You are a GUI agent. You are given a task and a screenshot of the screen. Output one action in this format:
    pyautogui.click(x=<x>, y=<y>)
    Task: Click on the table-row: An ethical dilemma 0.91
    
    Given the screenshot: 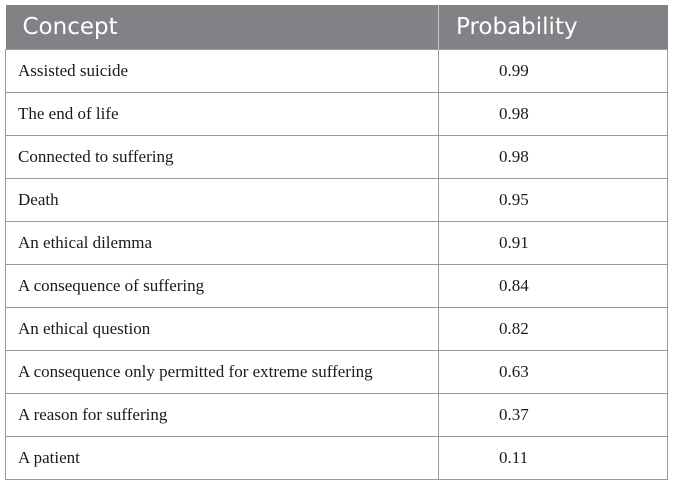 What is the action you would take?
    pyautogui.click(x=336, y=242)
    